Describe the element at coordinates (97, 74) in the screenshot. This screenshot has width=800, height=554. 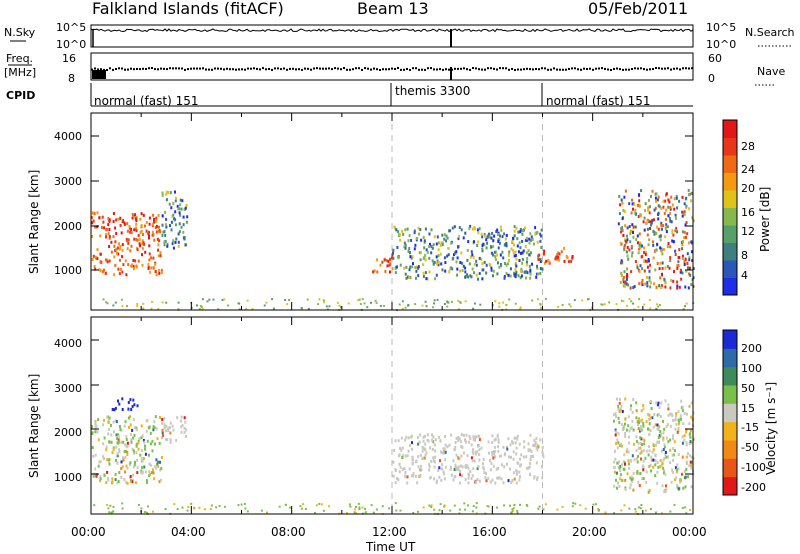
I see `nave-bar` at that location.